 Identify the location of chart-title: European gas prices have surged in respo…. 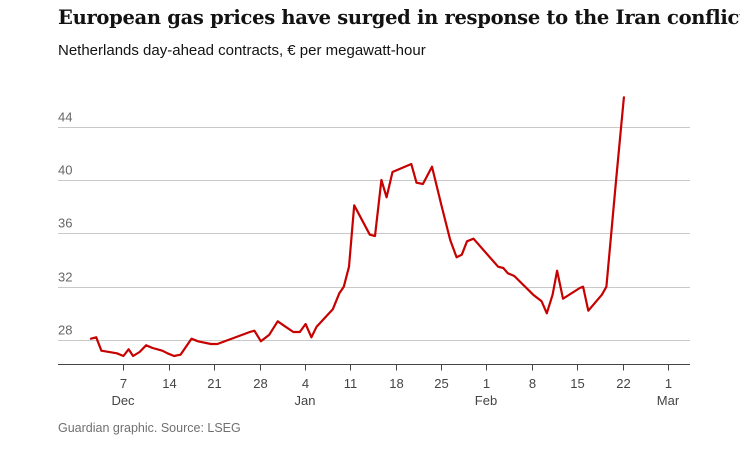
(399, 17).